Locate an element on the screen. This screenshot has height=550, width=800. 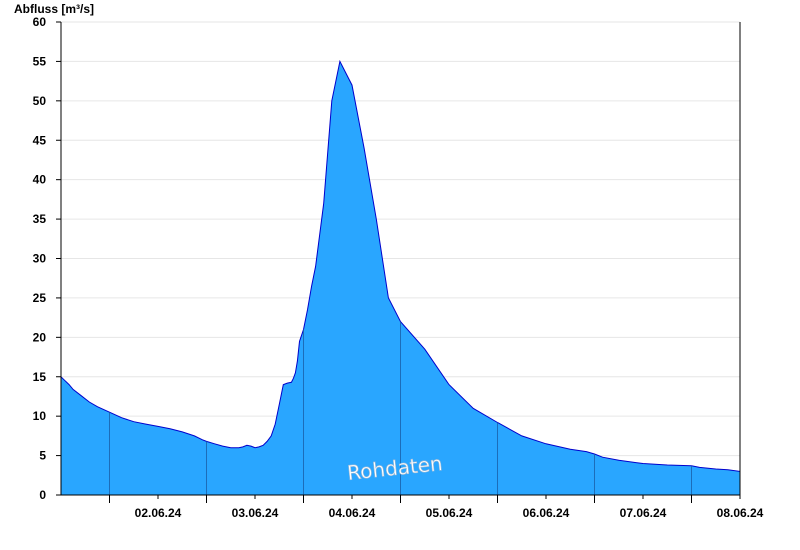
y-tick-label: 40 is located at coordinates (40, 180).